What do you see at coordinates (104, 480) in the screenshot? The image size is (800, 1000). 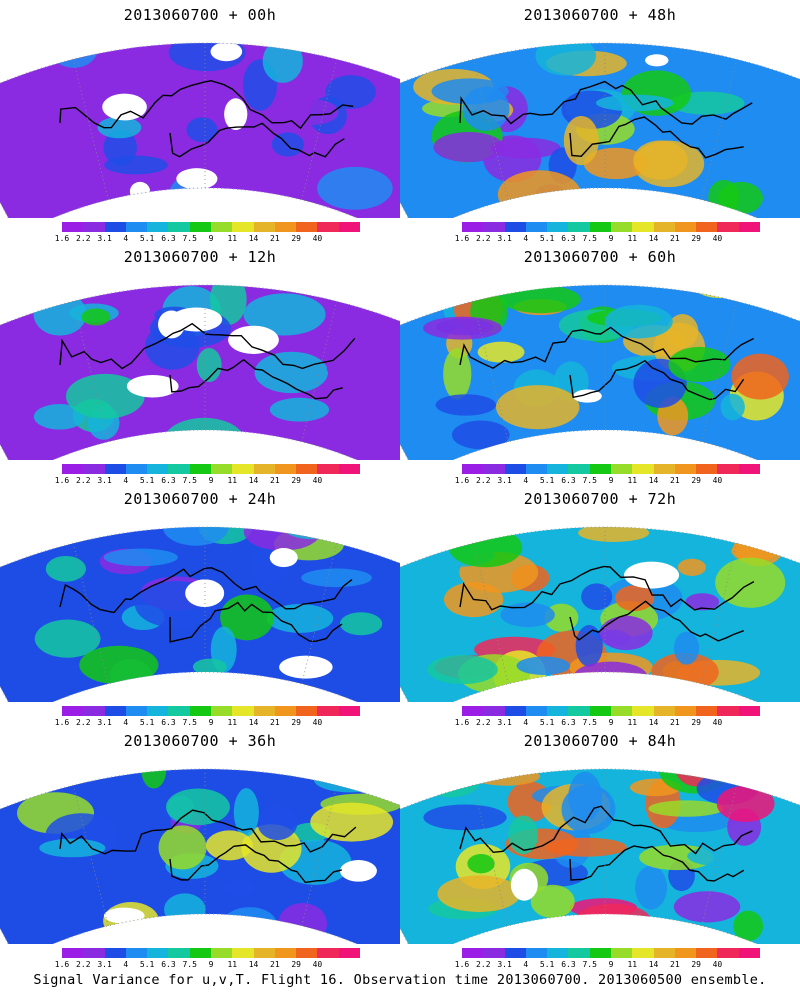 I see `colorbar-tick-label: 3.1` at bounding box center [104, 480].